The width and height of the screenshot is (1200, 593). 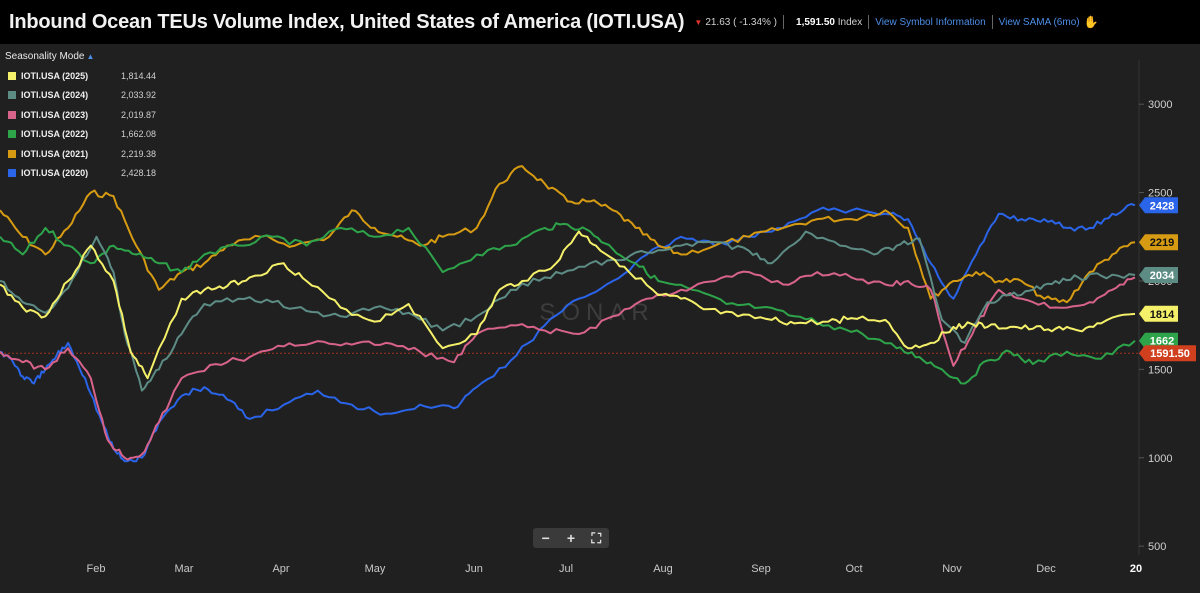 What do you see at coordinates (1160, 194) in the screenshot?
I see `y-tick-label: 2500` at bounding box center [1160, 194].